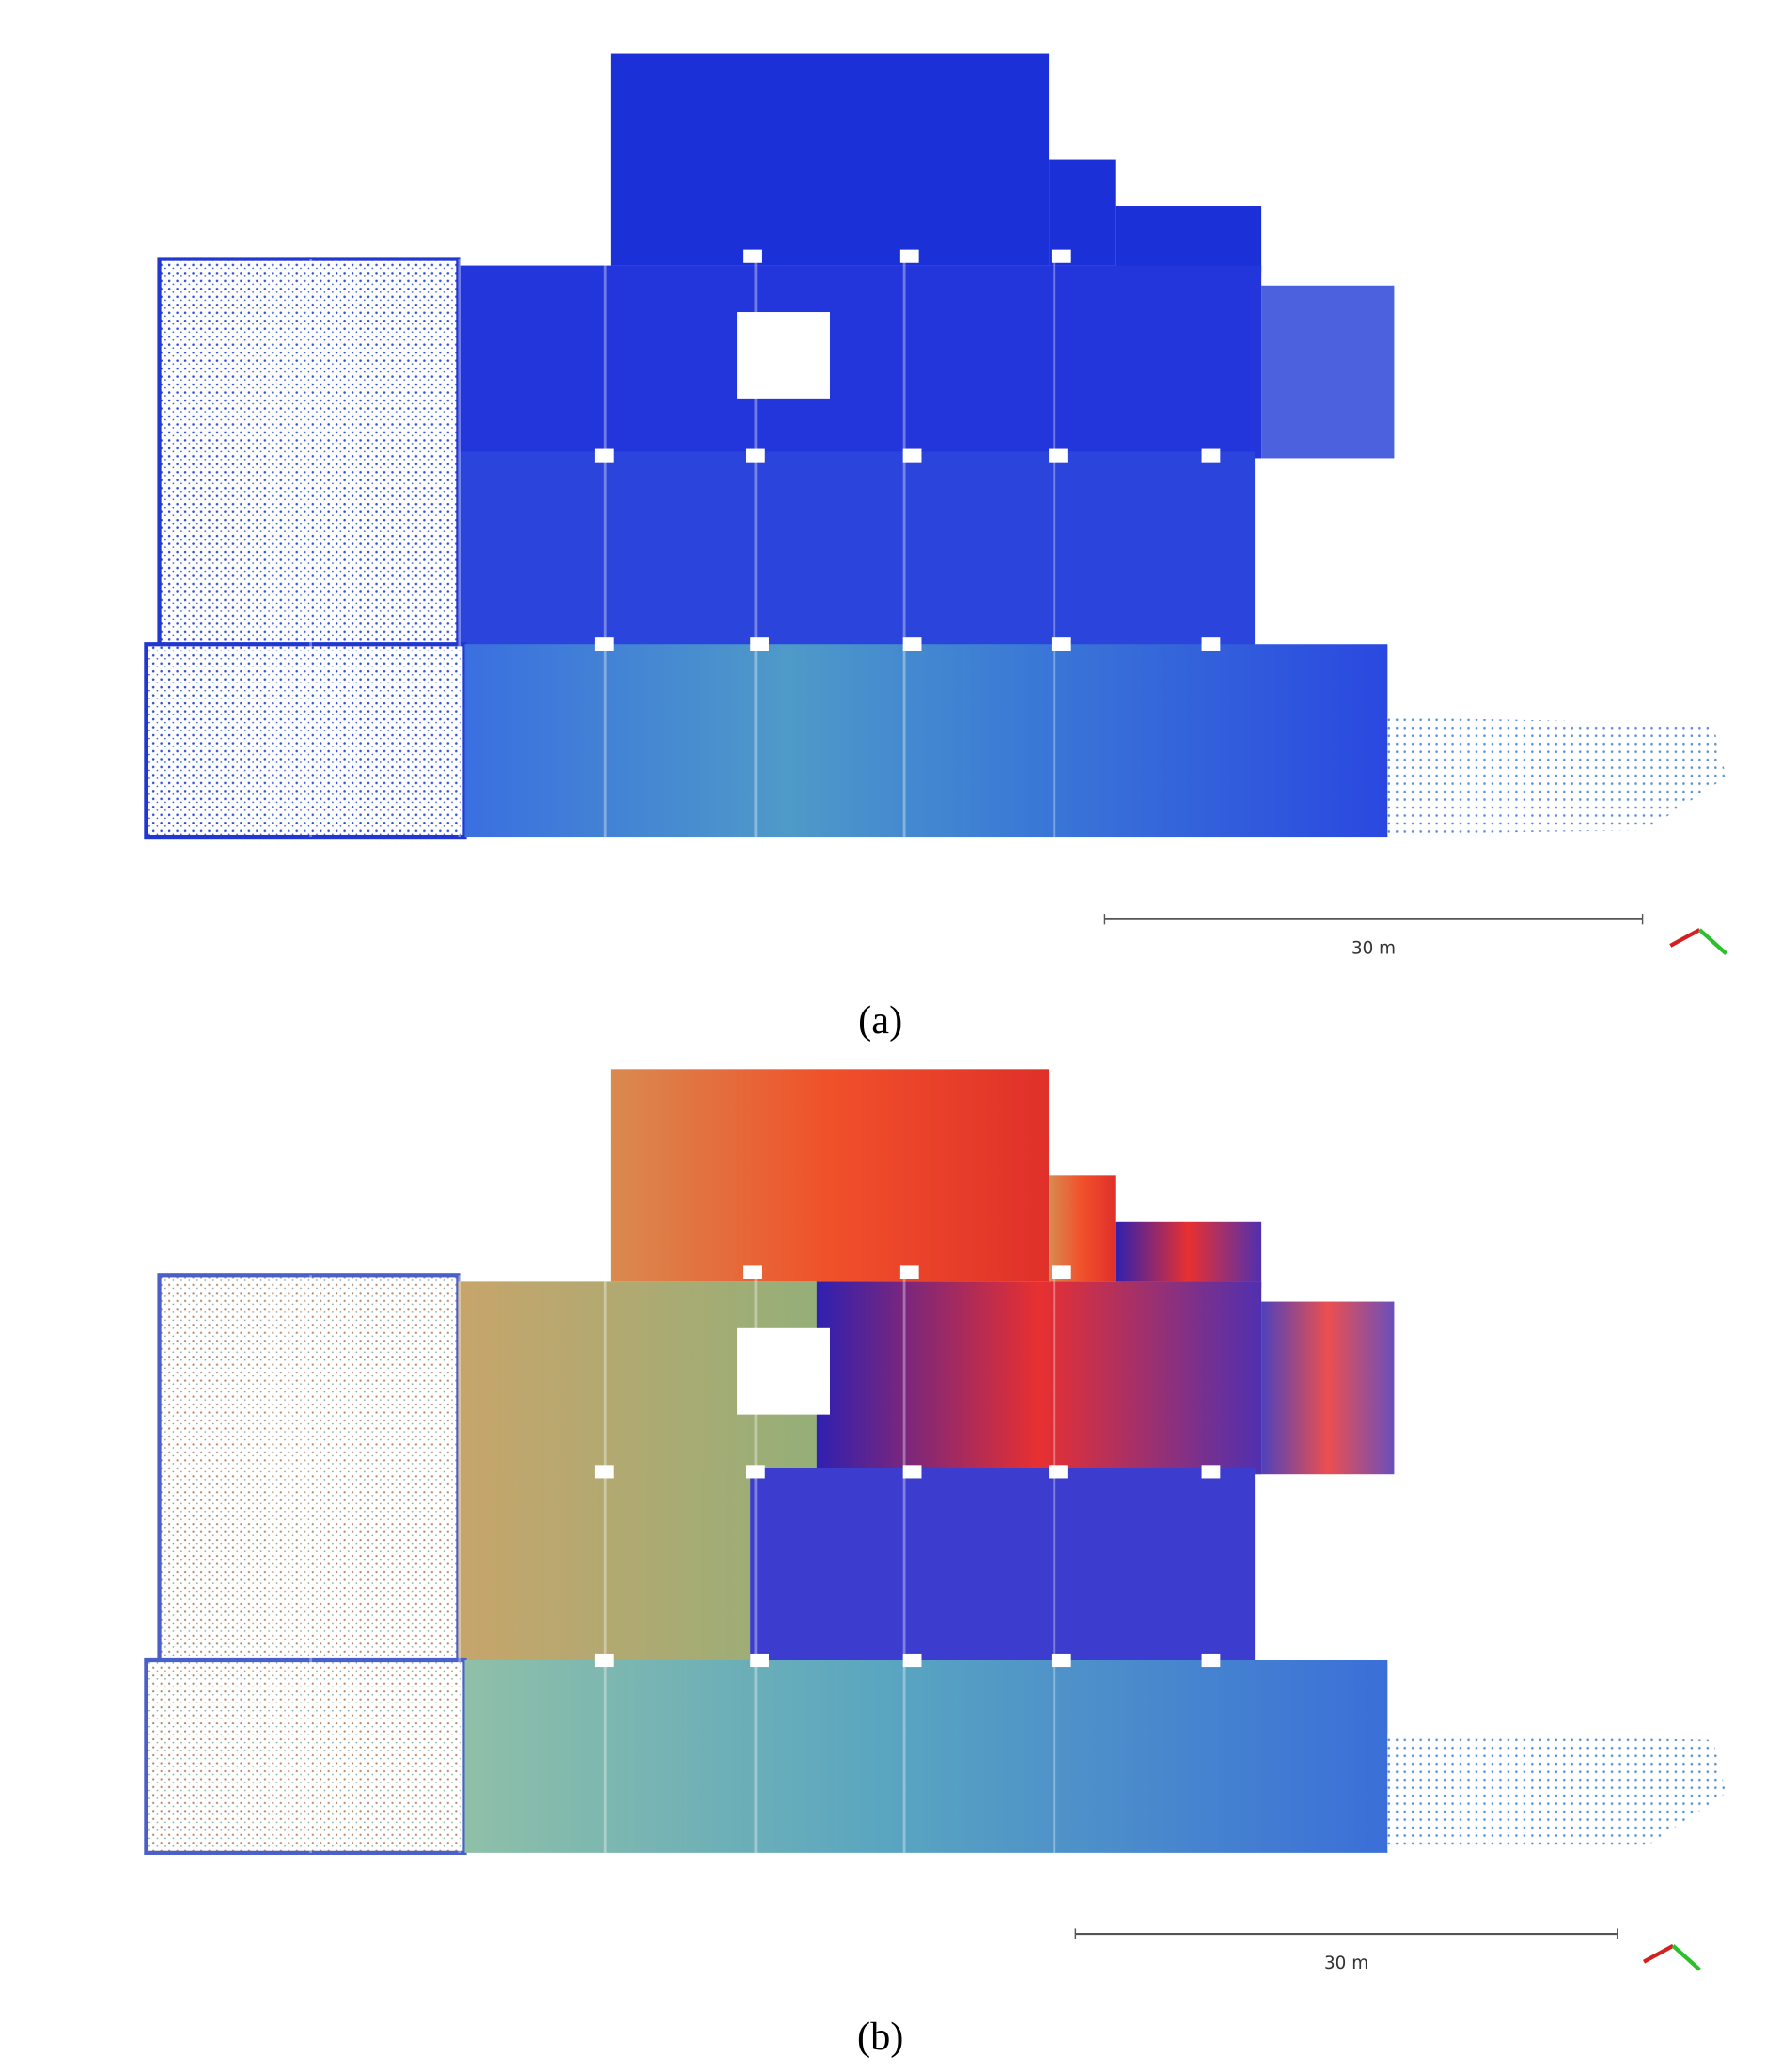  Describe the element at coordinates (1003, 1568) in the screenshot. I see `cloud-middle-right` at that location.